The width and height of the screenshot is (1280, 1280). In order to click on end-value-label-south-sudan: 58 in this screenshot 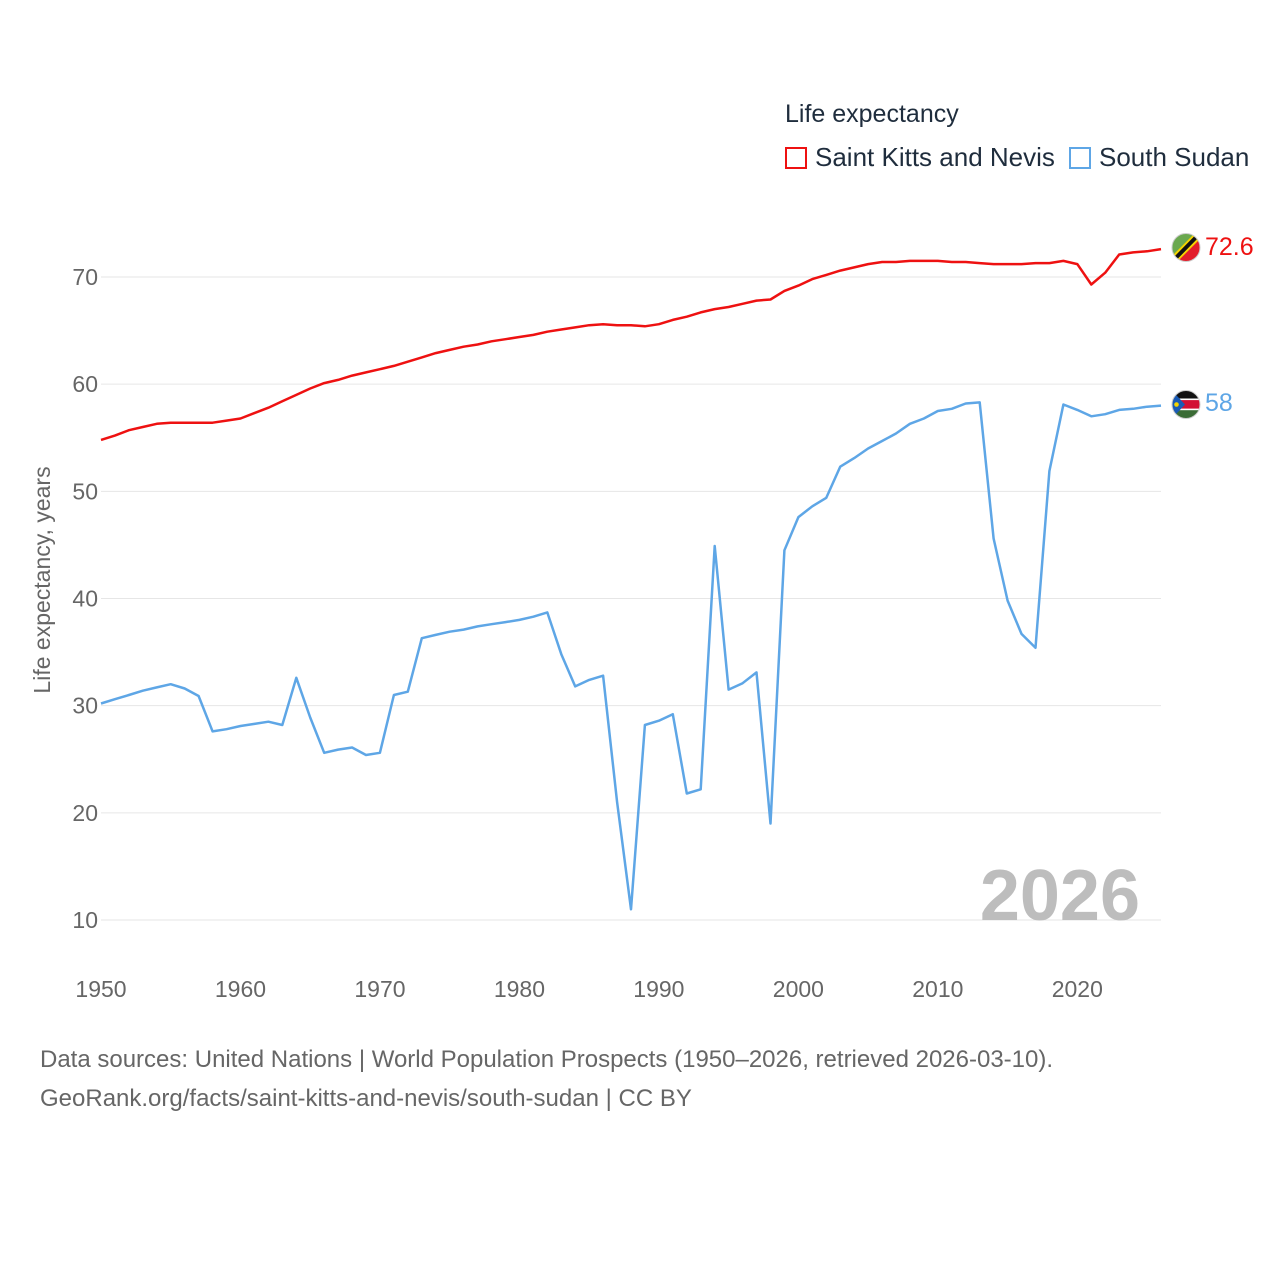, I will do `click(1219, 403)`.